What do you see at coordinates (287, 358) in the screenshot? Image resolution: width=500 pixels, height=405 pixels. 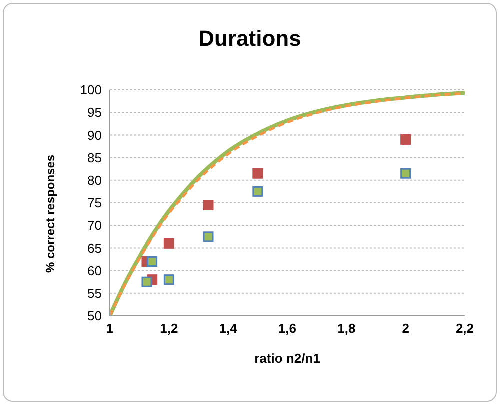 I see `x-axis-title: ratio n2/n1` at bounding box center [287, 358].